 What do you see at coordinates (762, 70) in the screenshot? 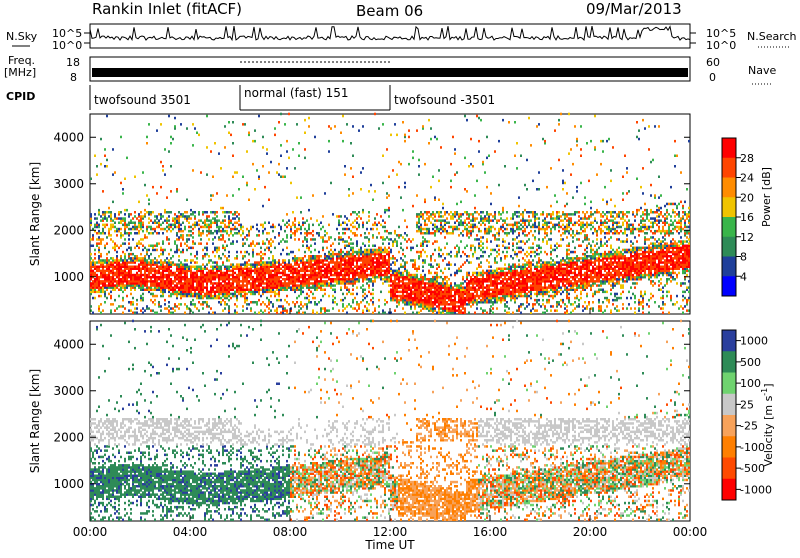
I see `nave-label: Nave` at bounding box center [762, 70].